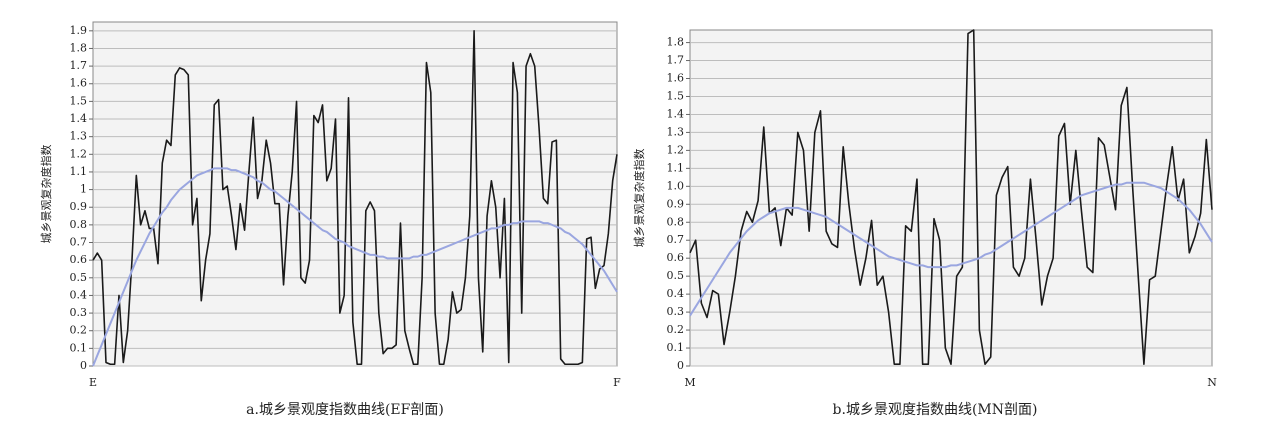  I want to click on x-tick-label: E, so click(93, 382).